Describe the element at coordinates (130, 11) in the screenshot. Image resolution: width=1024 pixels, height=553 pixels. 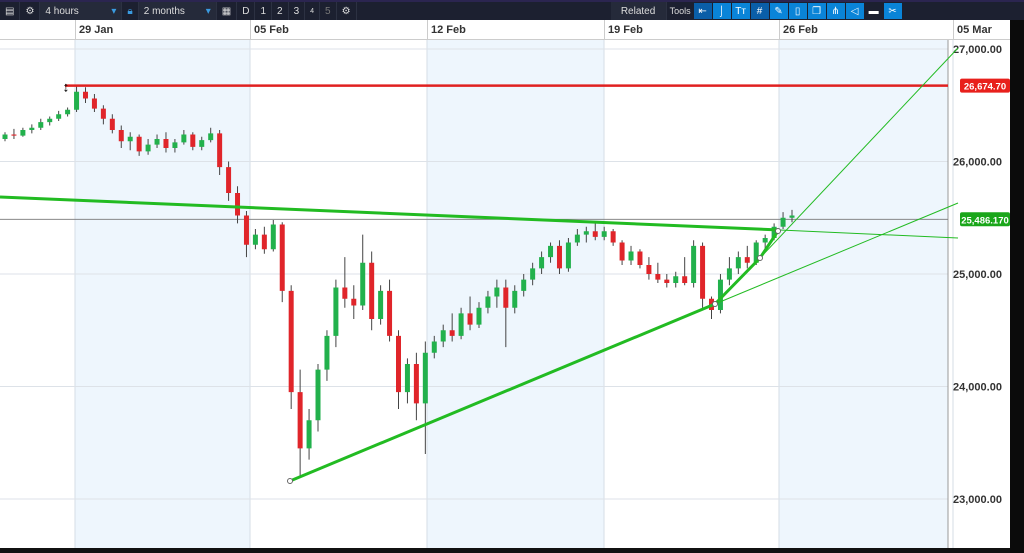
I see `lock-icon: 🔒︎` at that location.